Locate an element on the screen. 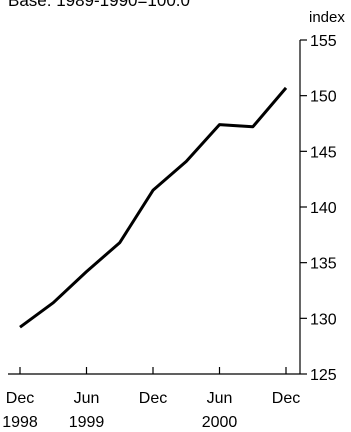 This screenshot has width=351, height=432. x-tick-labels: Dec 1998 Jun 1999 Dec Jun 2000 Dec is located at coordinates (151, 399).